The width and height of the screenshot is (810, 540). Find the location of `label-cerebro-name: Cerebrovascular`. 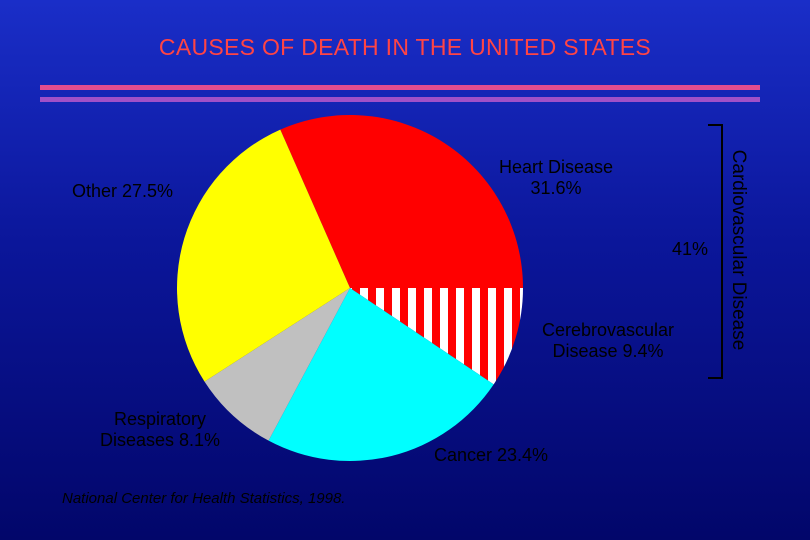

label-cerebro-name: Cerebrovascular is located at coordinates (608, 330).